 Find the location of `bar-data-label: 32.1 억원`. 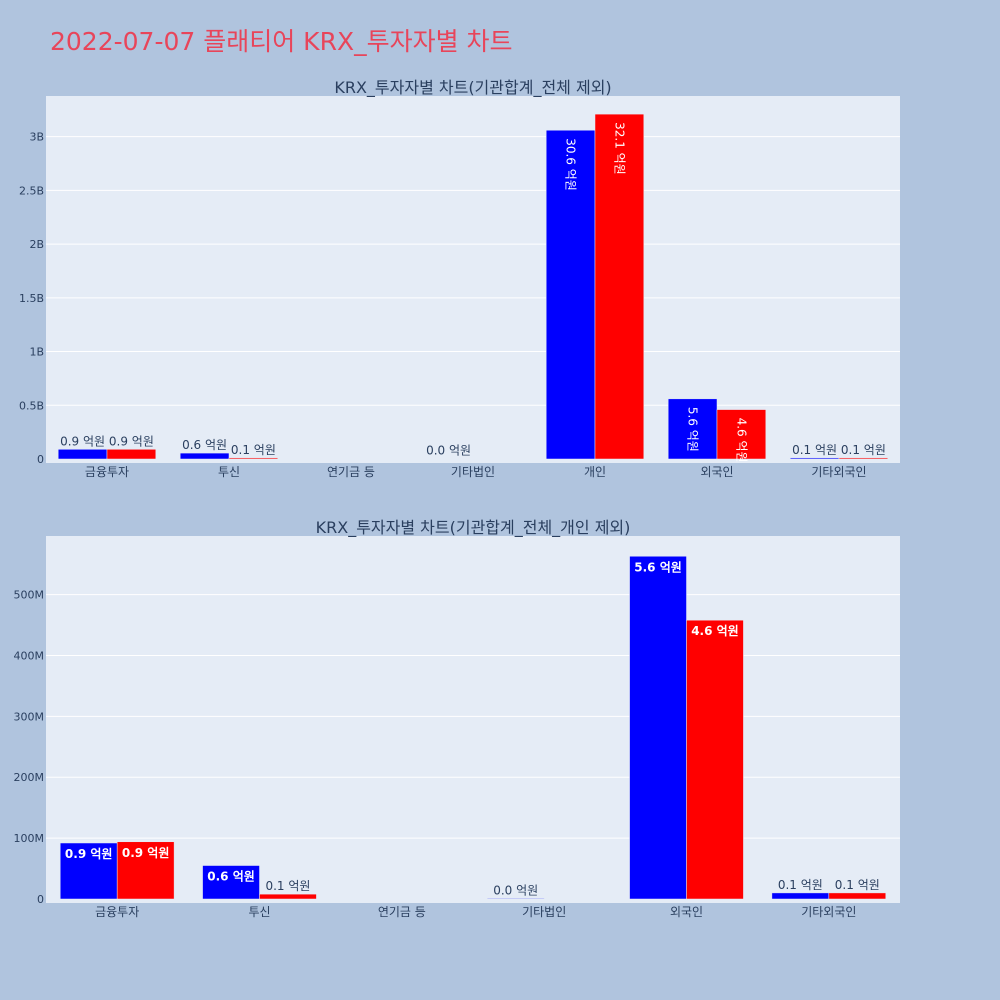

bar-data-label: 32.1 억원 is located at coordinates (619, 148).